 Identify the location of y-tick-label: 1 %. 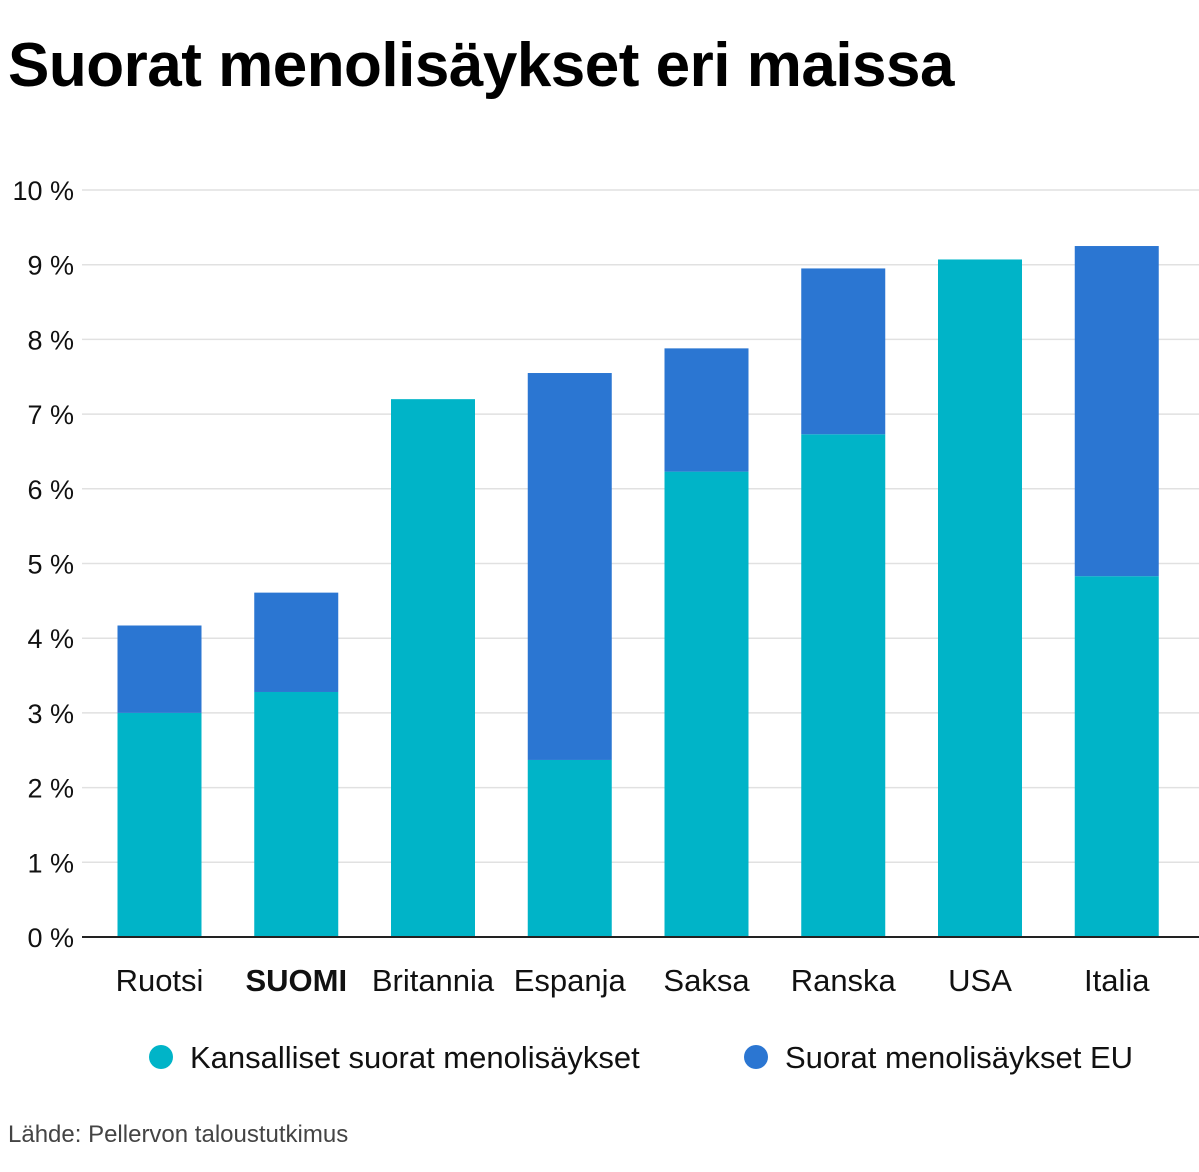
(50, 863).